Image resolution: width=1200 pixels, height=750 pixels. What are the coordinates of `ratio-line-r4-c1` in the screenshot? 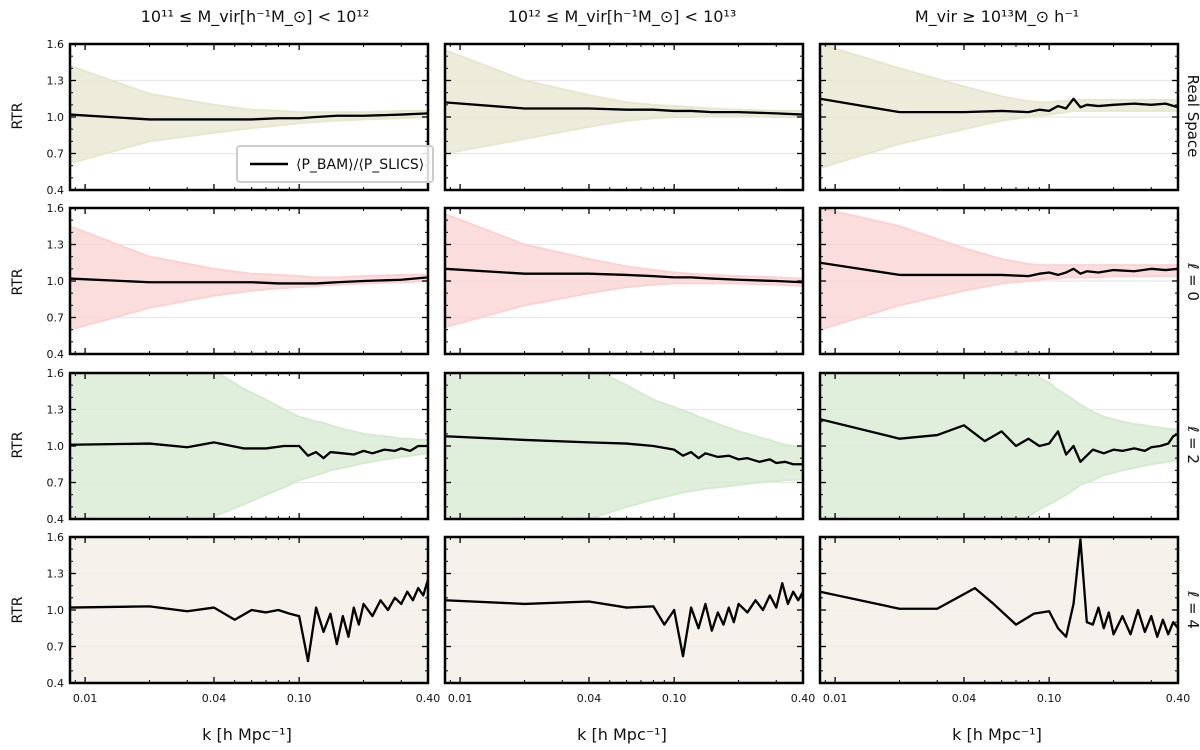 It's located at (249, 621).